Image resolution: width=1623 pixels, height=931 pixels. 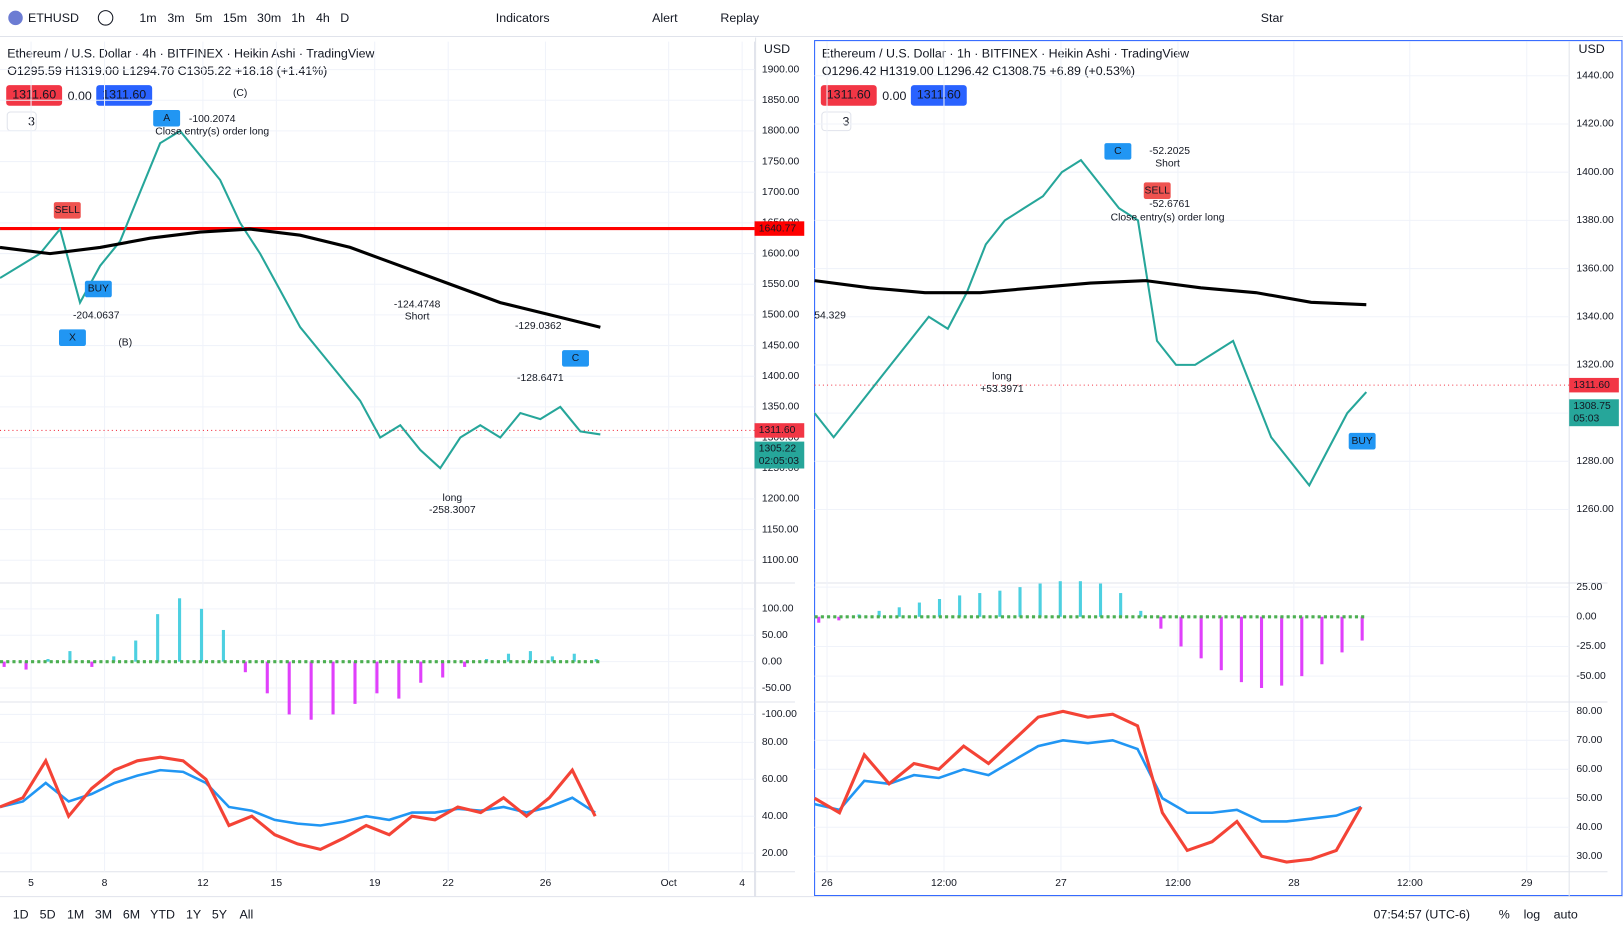 I want to click on price-tick-label: 1380.00, so click(x=1595, y=220).